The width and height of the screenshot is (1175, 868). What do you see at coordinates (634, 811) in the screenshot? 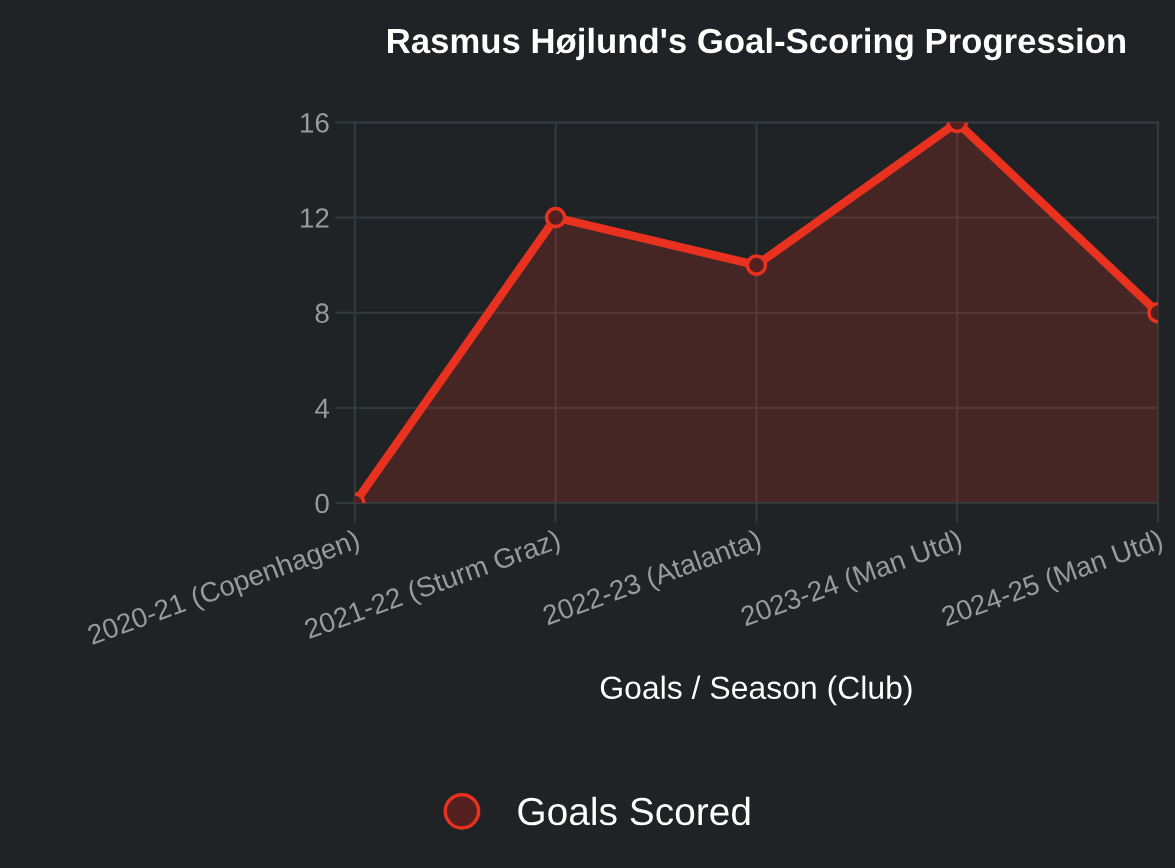
I see `legend-label: Goals Scored` at bounding box center [634, 811].